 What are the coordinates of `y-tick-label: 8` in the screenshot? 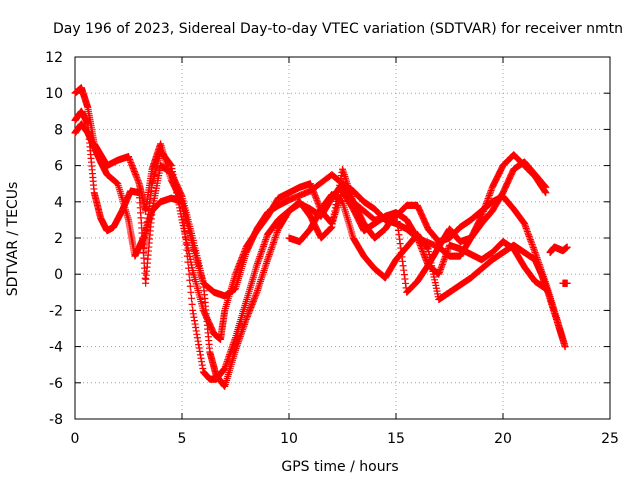 It's located at (58, 130).